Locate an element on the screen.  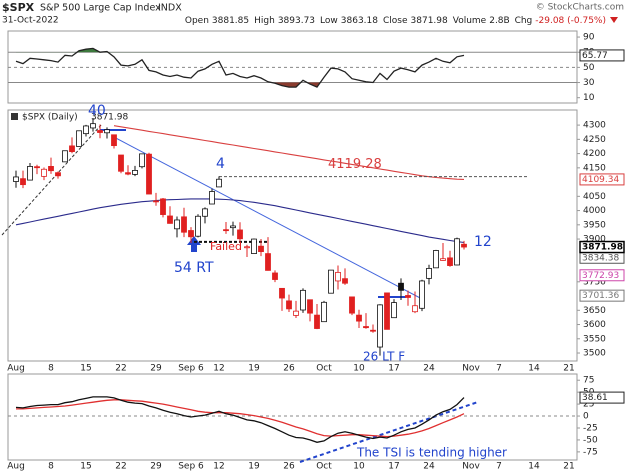
stat-value: 3893.73 is located at coordinates (296, 21).